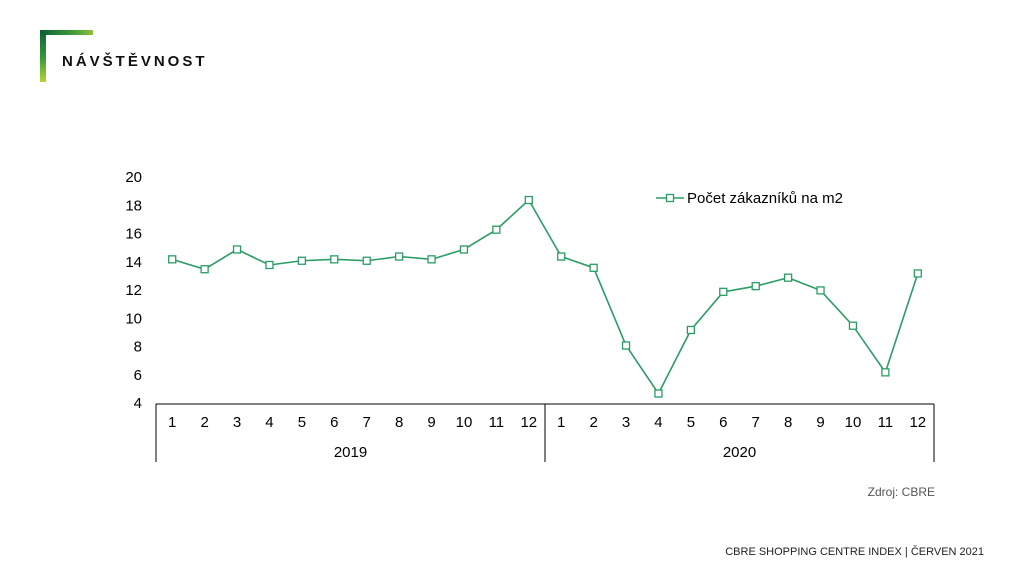 This screenshot has width=1024, height=582. What do you see at coordinates (138, 347) in the screenshot?
I see `y-tick-label: 8` at bounding box center [138, 347].